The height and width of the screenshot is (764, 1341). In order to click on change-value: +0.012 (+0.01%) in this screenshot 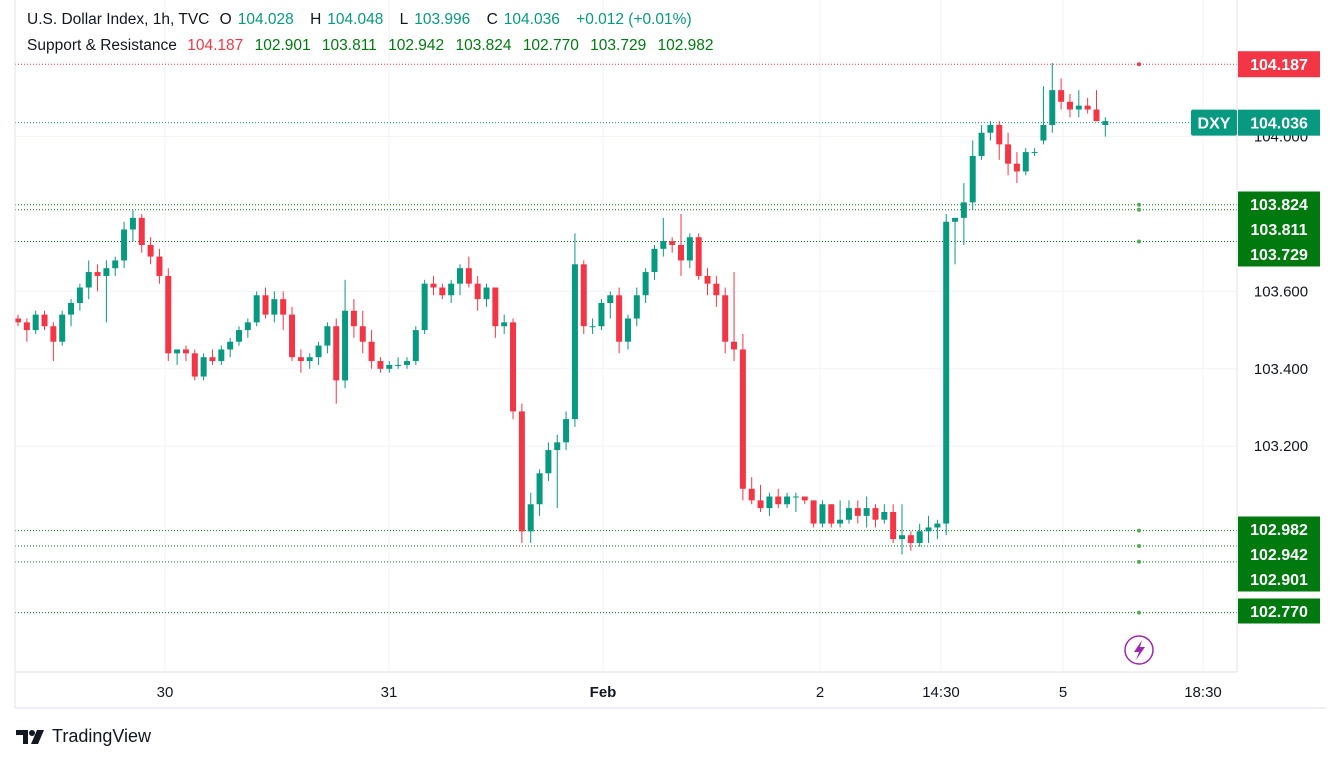, I will do `click(634, 19)`.